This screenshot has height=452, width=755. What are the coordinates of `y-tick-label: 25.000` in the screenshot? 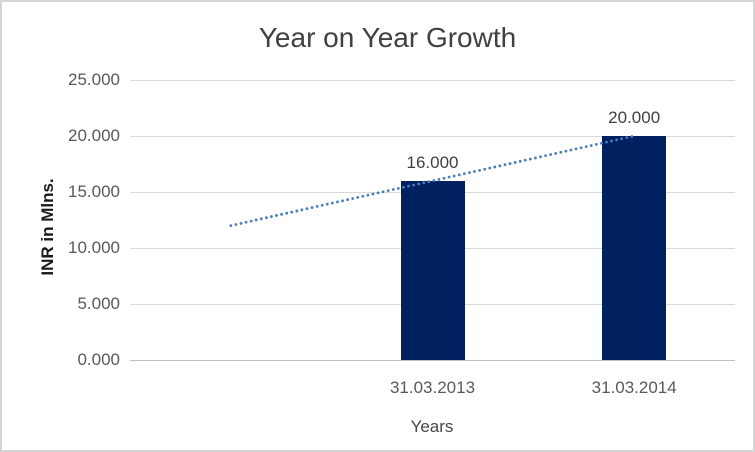 It's located at (94, 79).